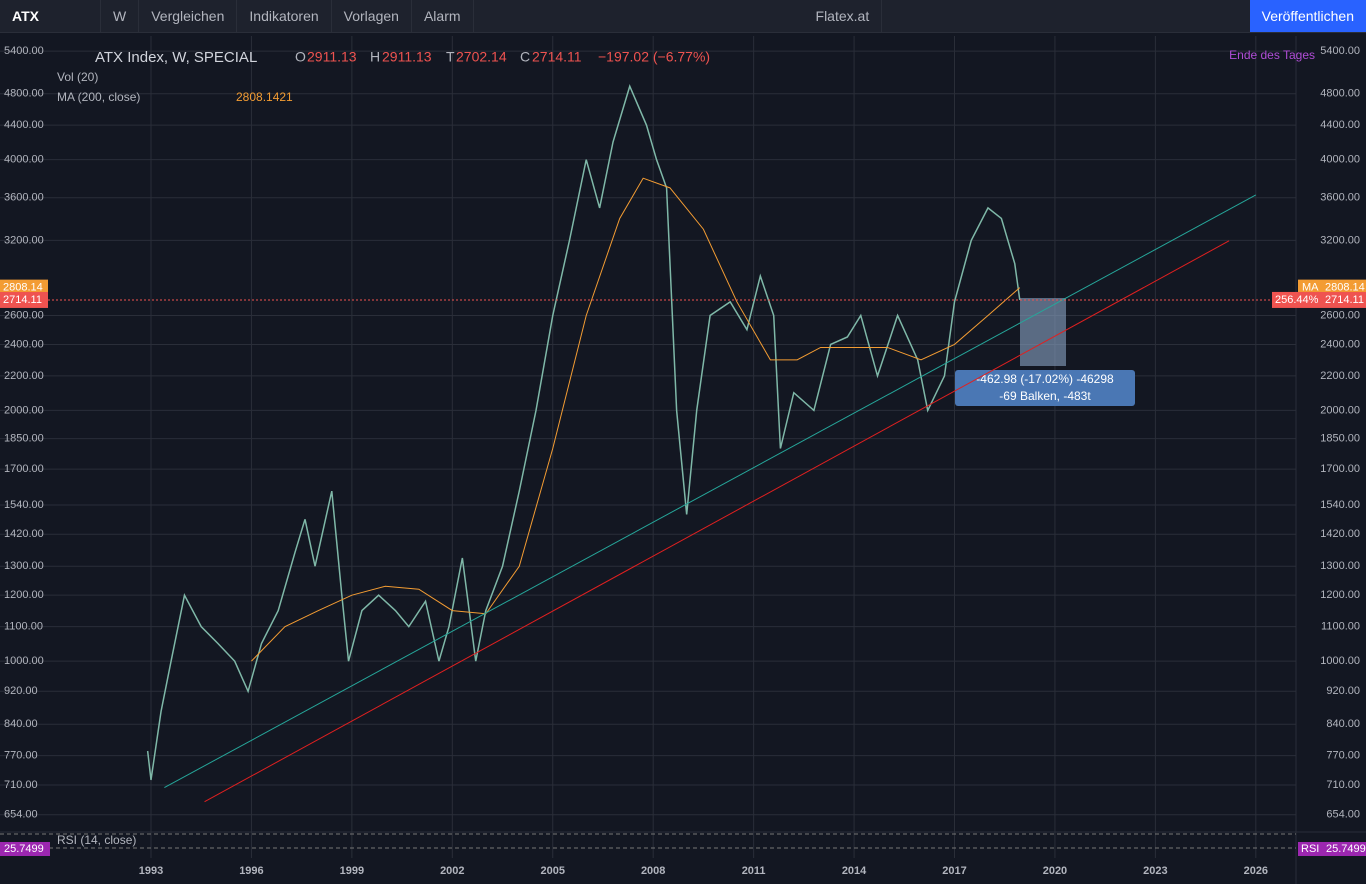 The height and width of the screenshot is (884, 1366). What do you see at coordinates (1155, 871) in the screenshot?
I see `x-tick-label: 2023` at bounding box center [1155, 871].